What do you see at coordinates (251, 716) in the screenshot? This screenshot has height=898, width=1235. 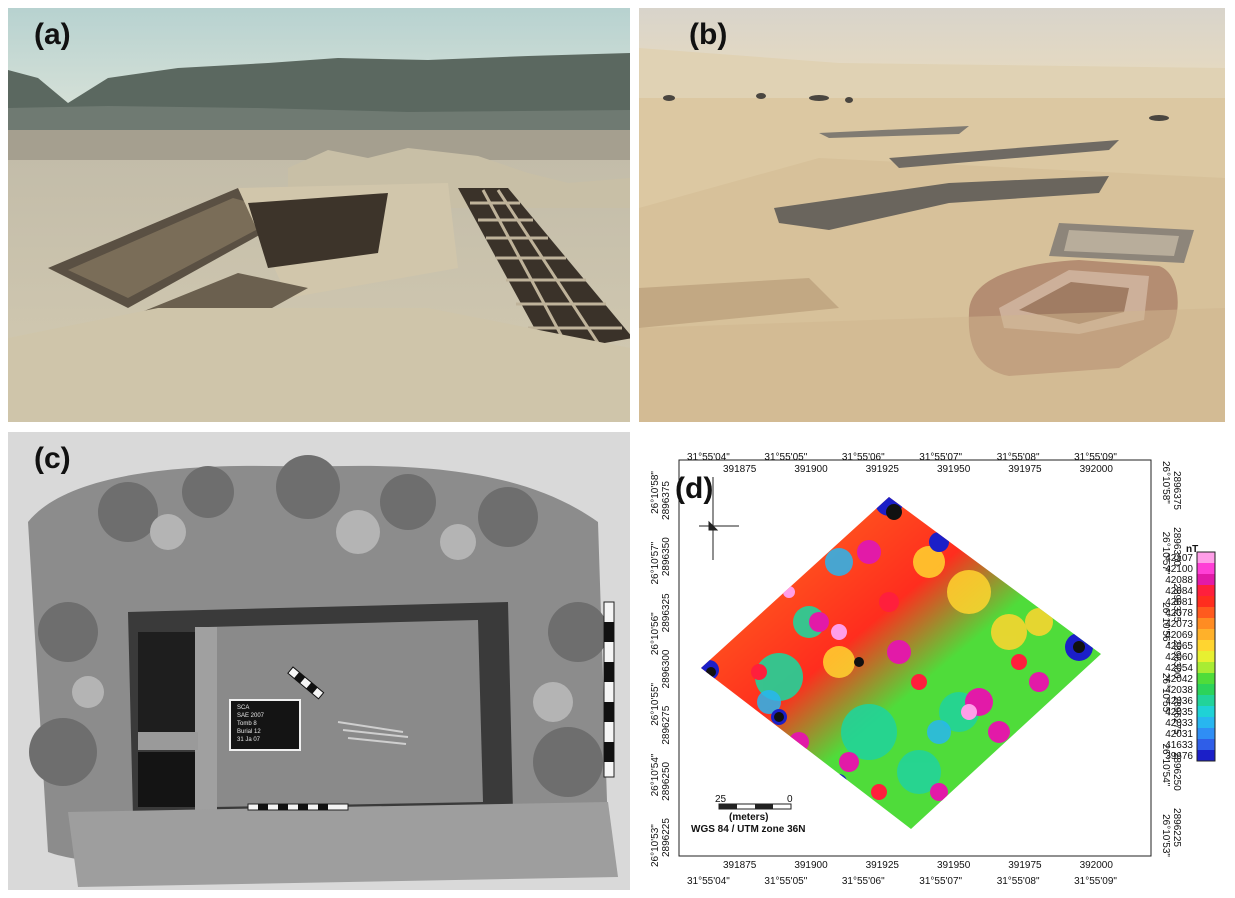 I see `slate-line: SAE 2007` at bounding box center [251, 716].